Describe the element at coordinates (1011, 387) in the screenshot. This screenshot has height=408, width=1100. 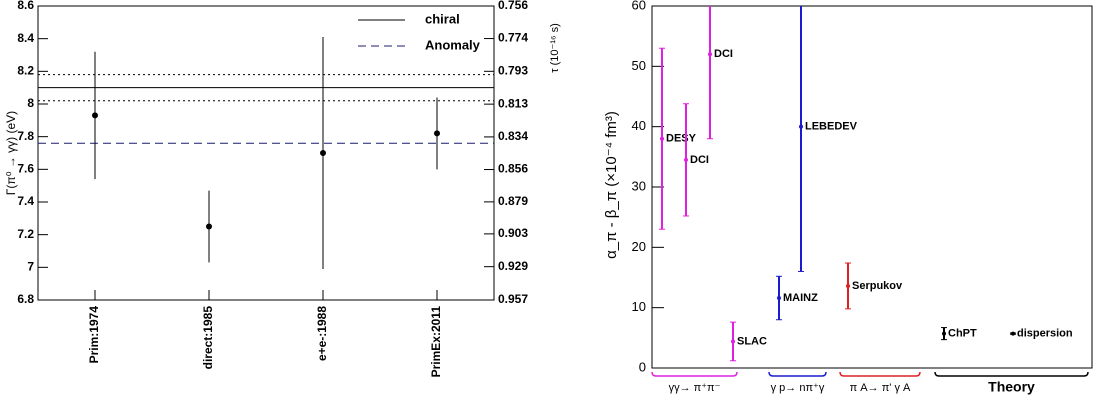
I see `group-label: Theory` at that location.